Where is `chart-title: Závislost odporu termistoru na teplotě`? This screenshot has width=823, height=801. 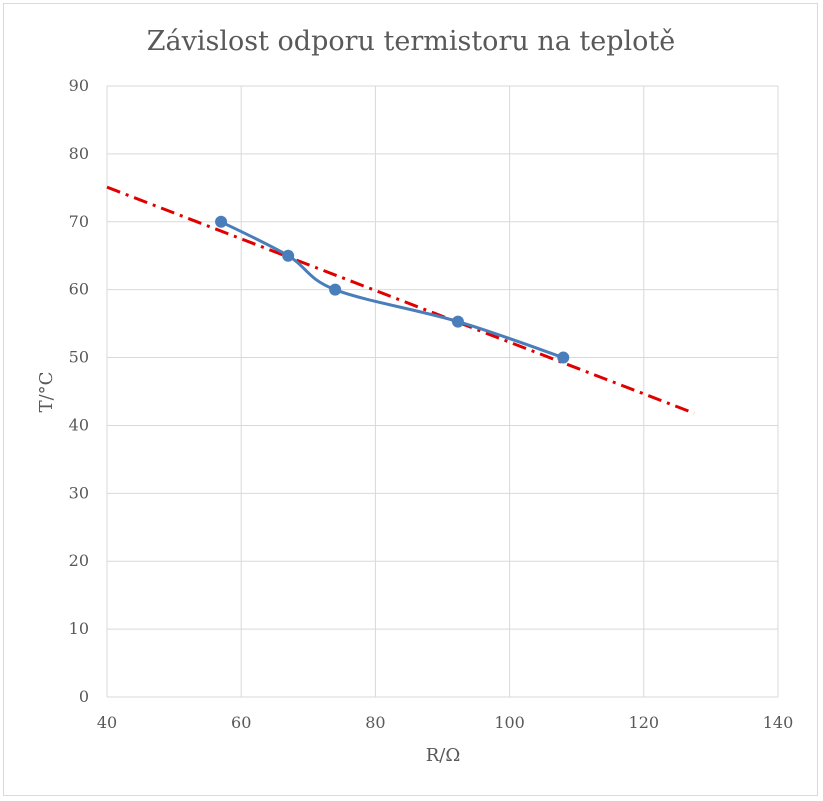
chart-title: Závislost odporu termistoru na teplotě is located at coordinates (411, 41).